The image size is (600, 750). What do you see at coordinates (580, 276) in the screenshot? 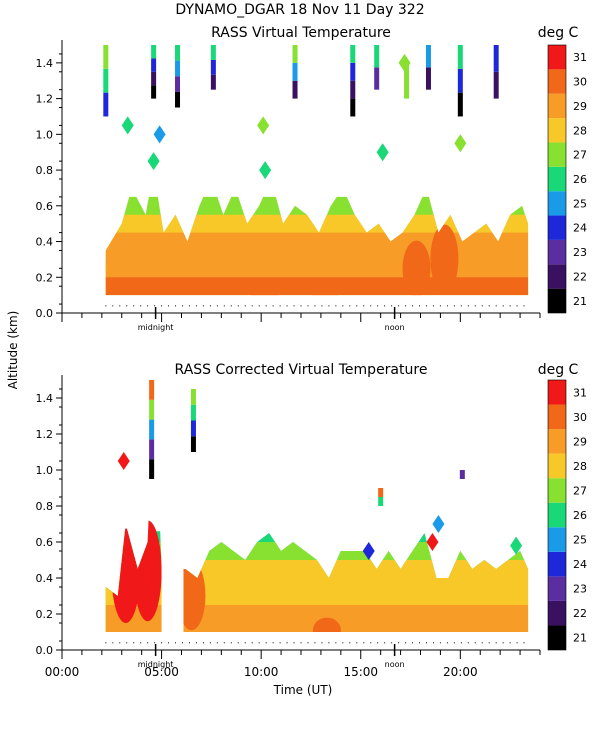
I see `colorbar-label: 22` at bounding box center [580, 276].